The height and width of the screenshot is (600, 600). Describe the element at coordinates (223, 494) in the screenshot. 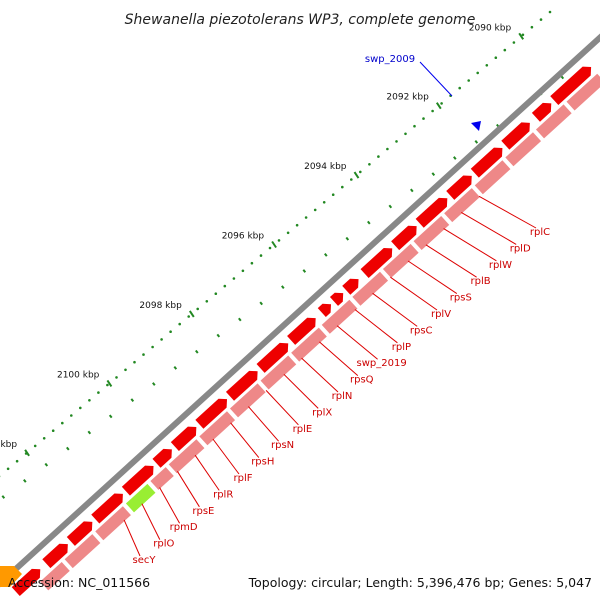

I see `gene-label: rplR` at that location.